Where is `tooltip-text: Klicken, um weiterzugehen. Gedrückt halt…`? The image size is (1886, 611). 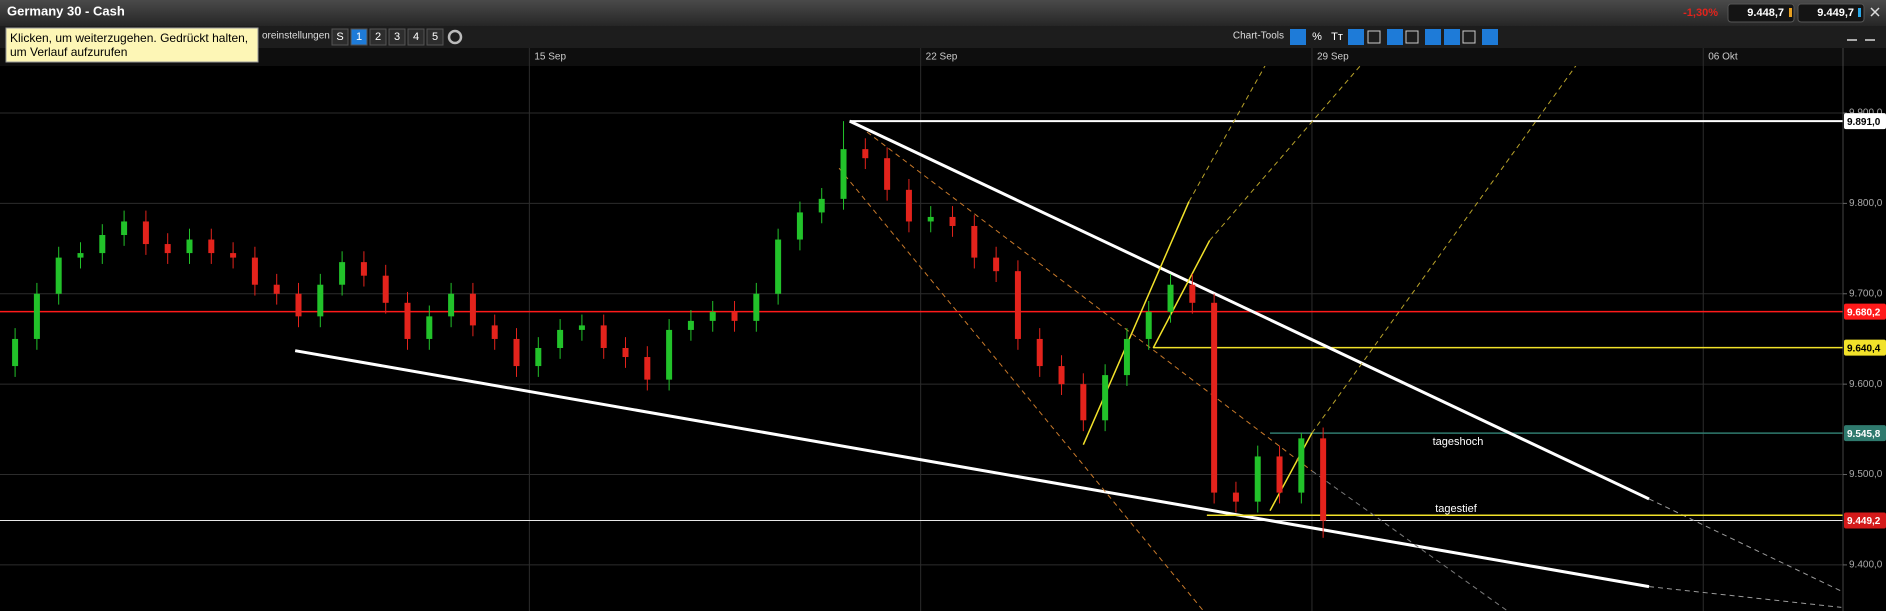 tooltip-text: Klicken, um weiterzugehen. Gedrückt halt… is located at coordinates (129, 38).